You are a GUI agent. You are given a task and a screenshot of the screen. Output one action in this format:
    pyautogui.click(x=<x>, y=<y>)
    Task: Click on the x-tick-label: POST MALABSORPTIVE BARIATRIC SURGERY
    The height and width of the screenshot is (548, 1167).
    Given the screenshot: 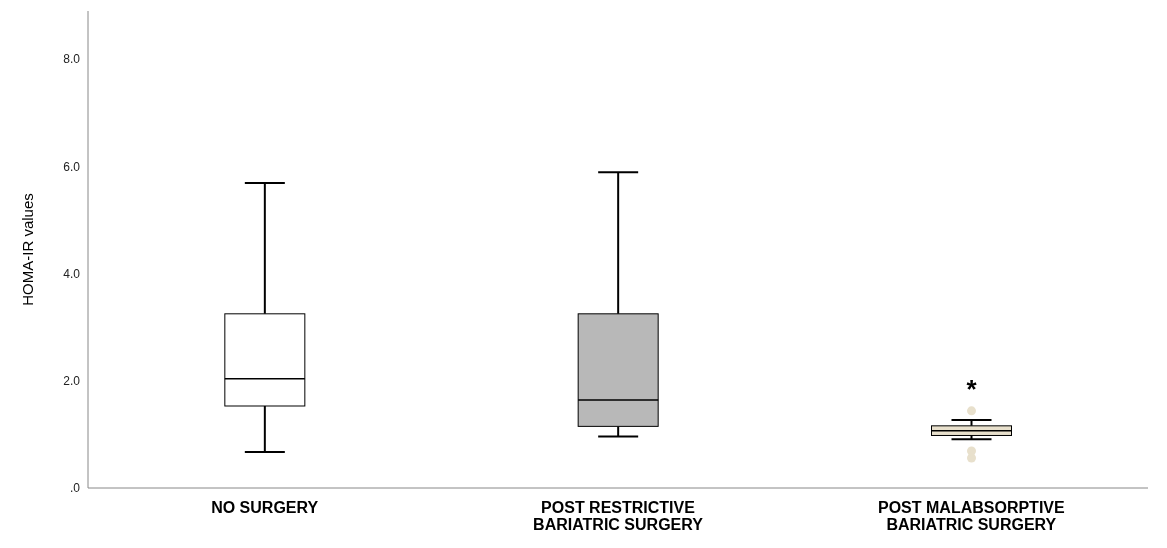 What is the action you would take?
    pyautogui.click(x=971, y=516)
    